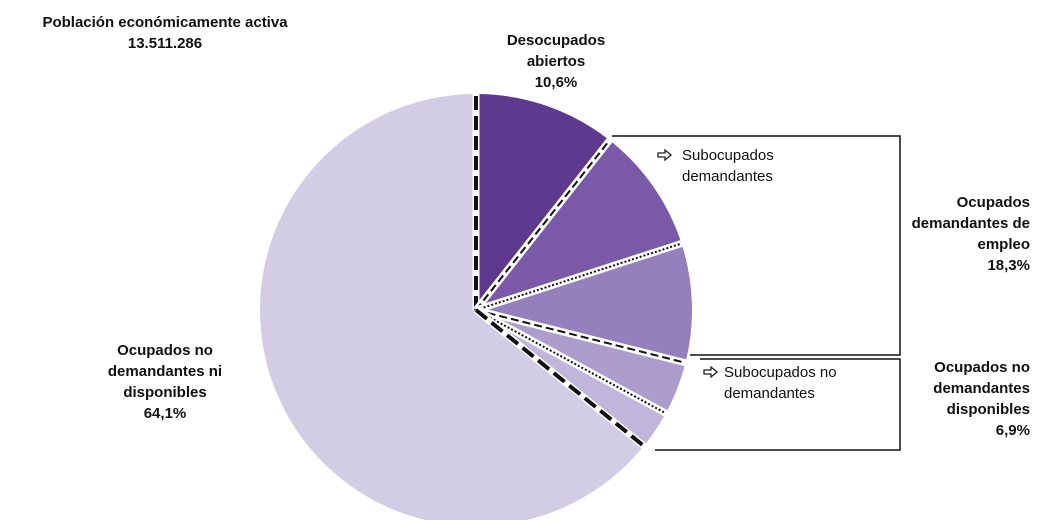 Image resolution: width=1041 pixels, height=520 pixels. I want to click on group-name: Ocupados demandantes de empleo, so click(970, 223).